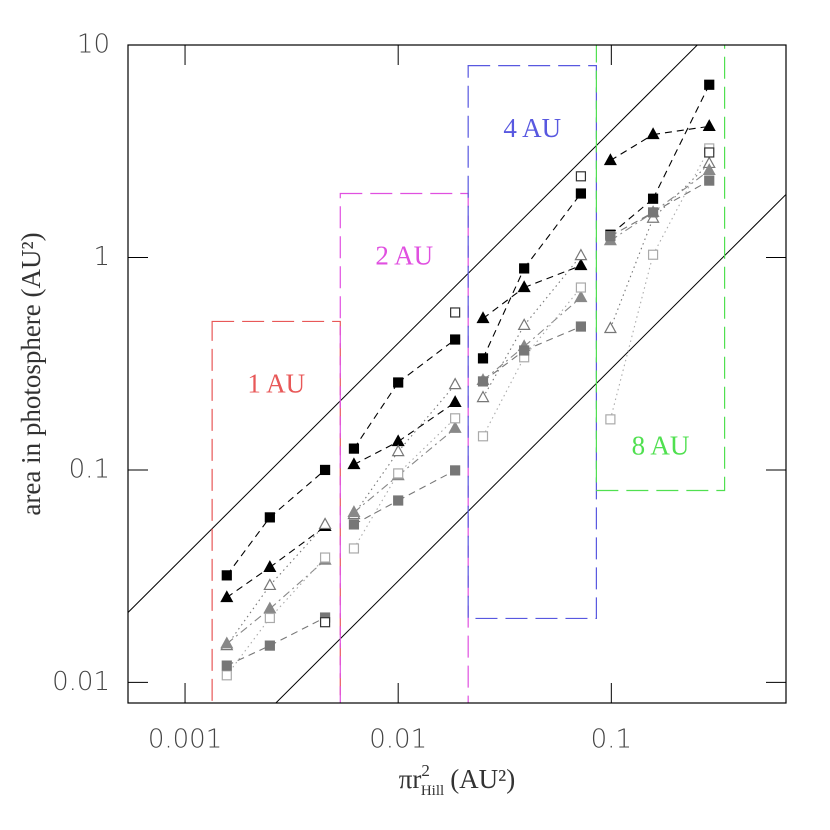 This screenshot has height=830, width=830. I want to click on x-axis-label: πr2 Hill (AU²), so click(457, 780).